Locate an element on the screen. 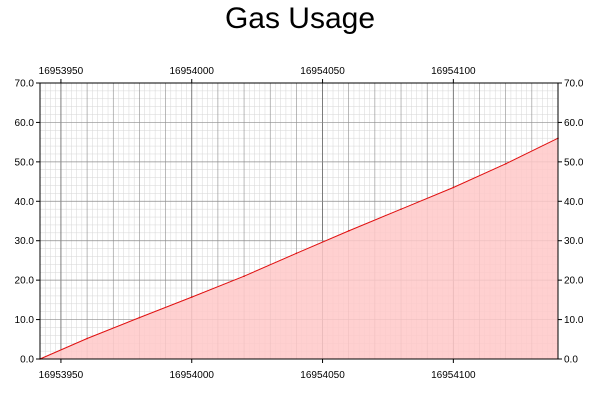 This screenshot has height=400, width=600. y-tick-label-right: 50.0 is located at coordinates (574, 162).